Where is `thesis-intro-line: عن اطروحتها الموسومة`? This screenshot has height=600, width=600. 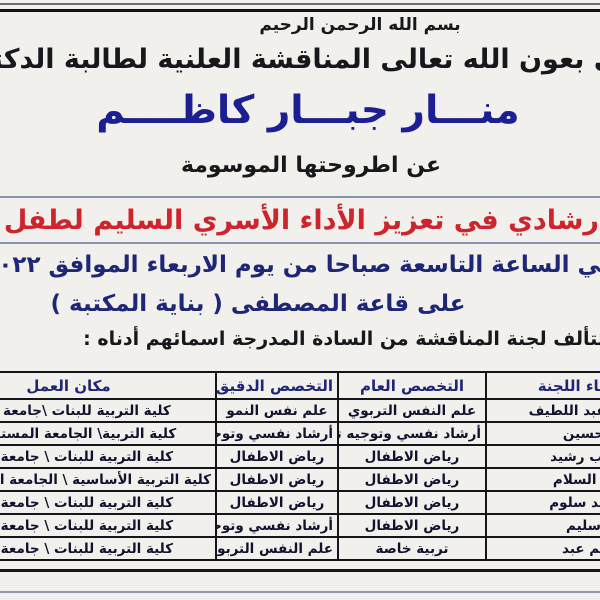
thesis-intro-line: عن اطروحتها الموسومة is located at coordinates (311, 165).